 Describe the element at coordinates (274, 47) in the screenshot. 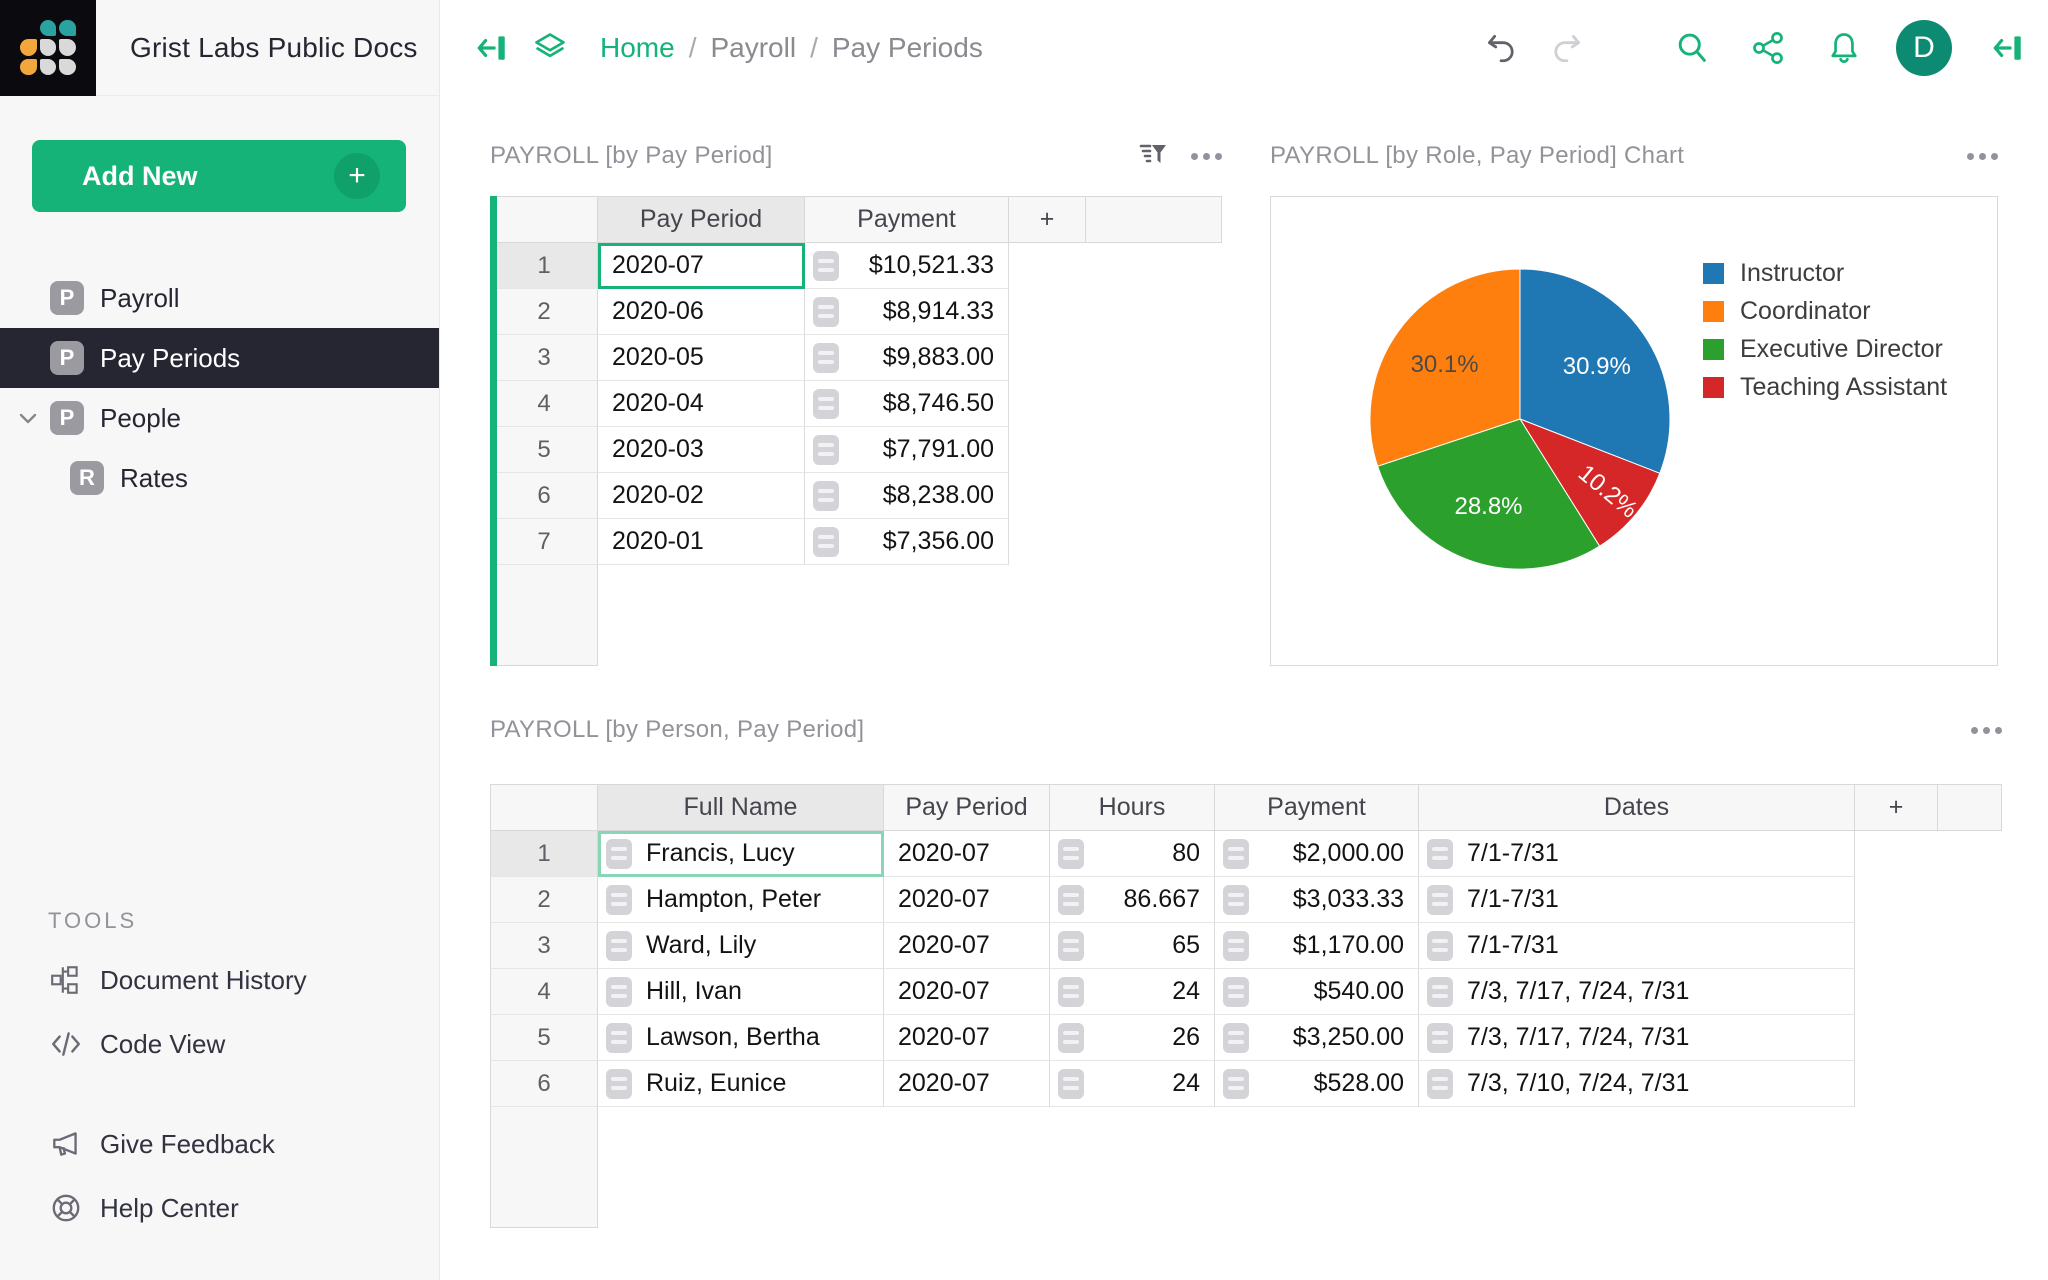

I see `document-title: Grist Labs Public Docs` at that location.